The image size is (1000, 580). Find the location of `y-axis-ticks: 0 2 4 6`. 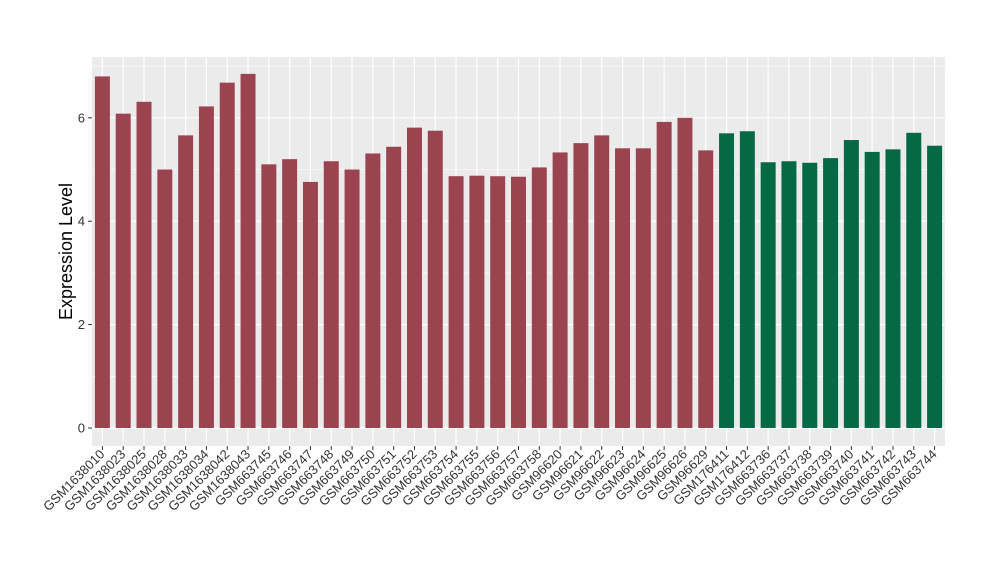

y-axis-ticks: 0 2 4 6 is located at coordinates (85, 273).